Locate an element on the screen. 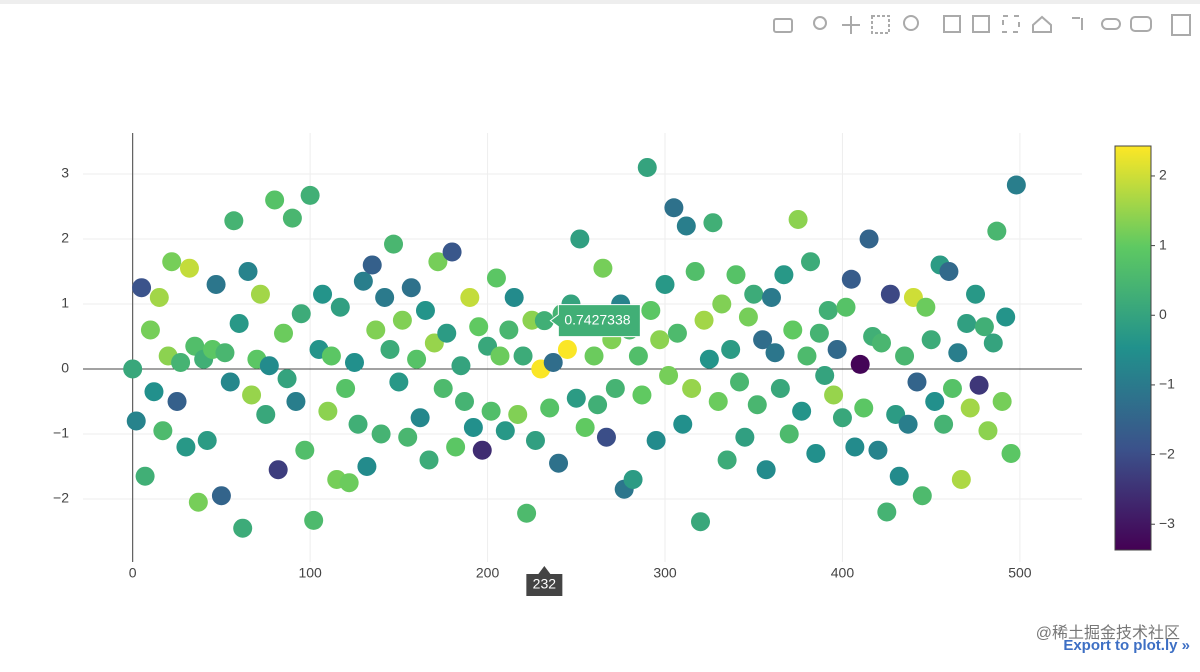  reset-icon is located at coordinates (1042, 24).